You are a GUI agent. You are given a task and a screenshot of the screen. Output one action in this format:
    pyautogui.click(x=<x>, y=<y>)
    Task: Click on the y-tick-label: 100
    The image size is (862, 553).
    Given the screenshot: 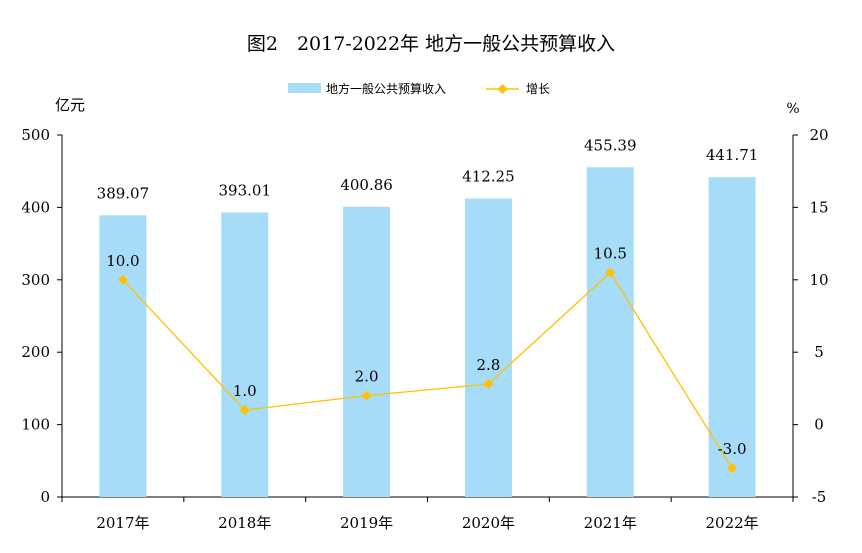 What is the action you would take?
    pyautogui.click(x=35, y=425)
    